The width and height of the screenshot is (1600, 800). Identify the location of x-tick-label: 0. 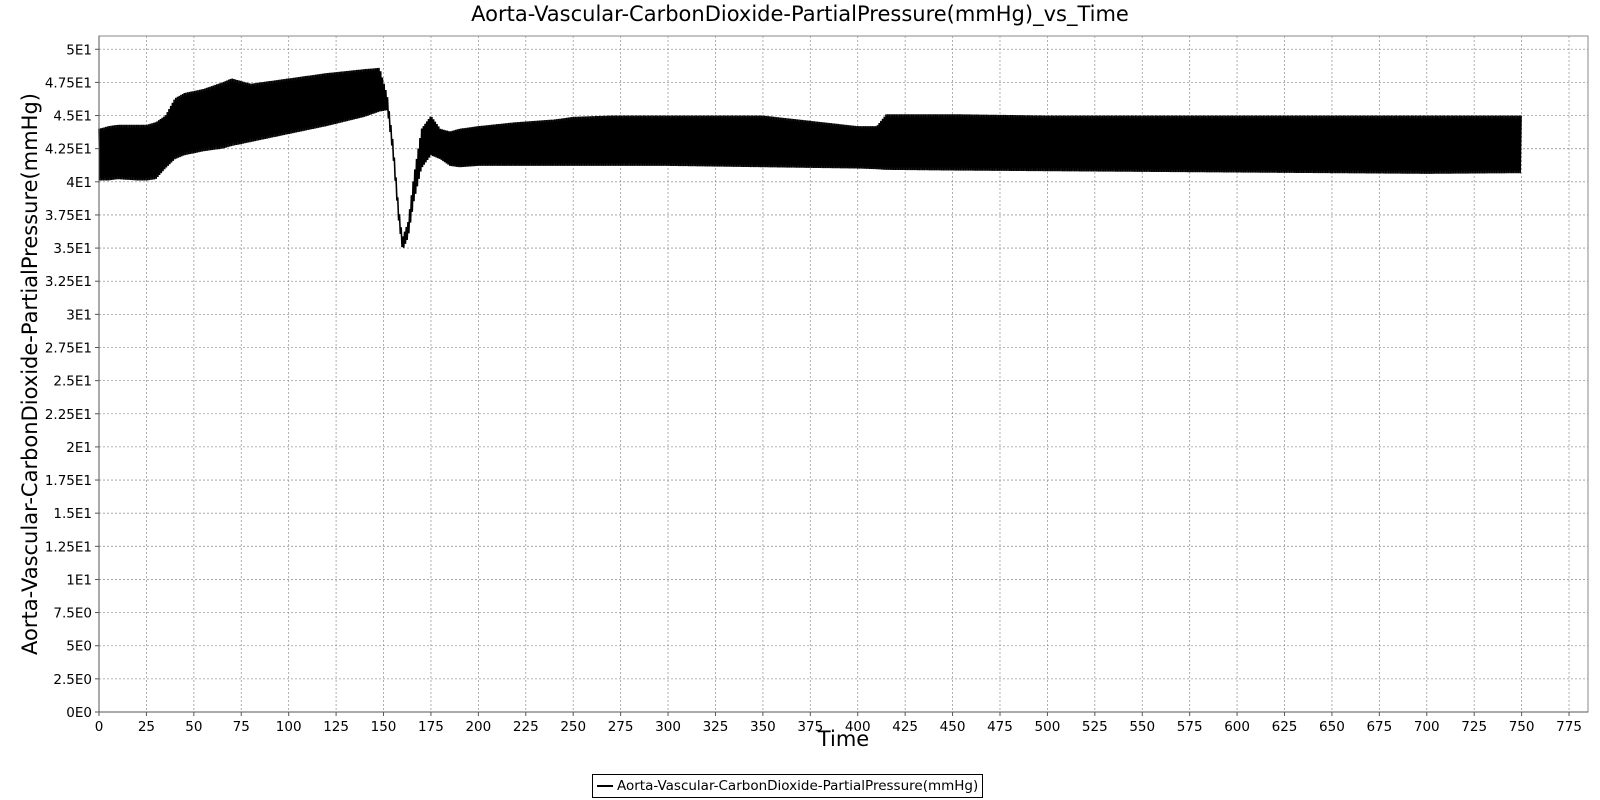
(99, 727).